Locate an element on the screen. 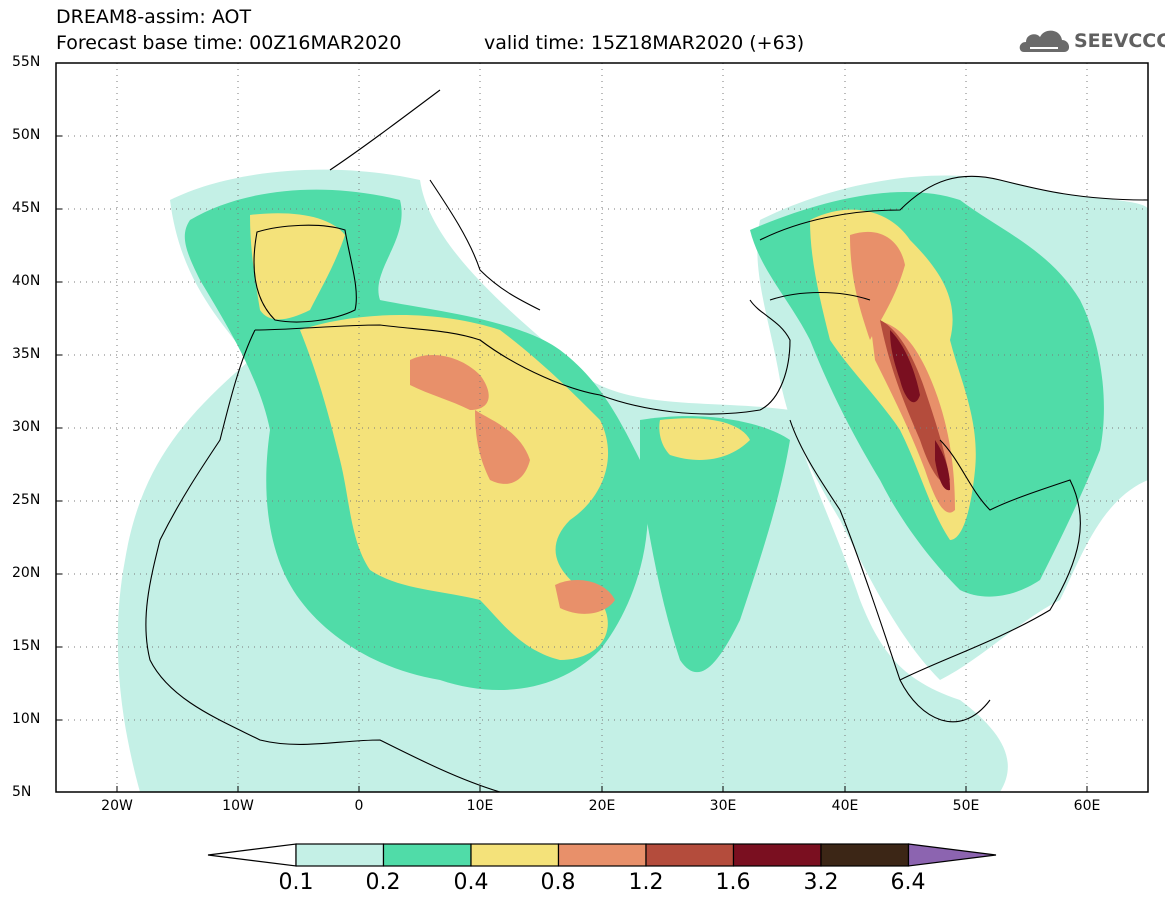 The height and width of the screenshot is (905, 1165). lon-label-60e: 60E is located at coordinates (1087, 806).